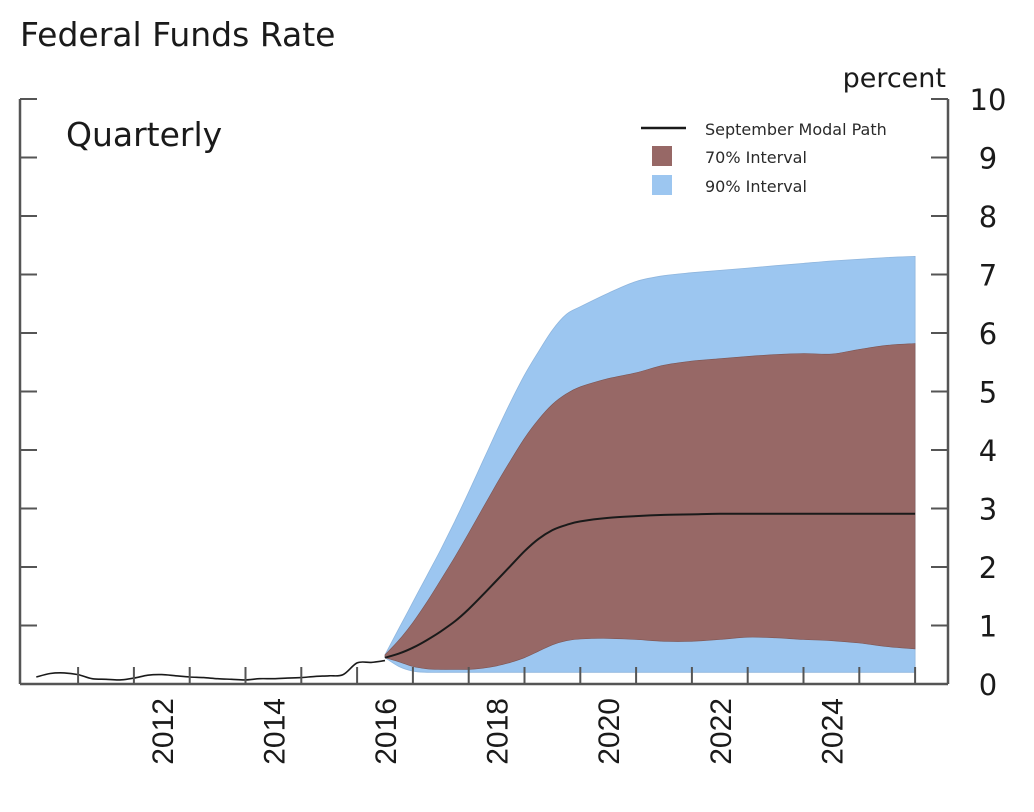 The width and height of the screenshot is (1034, 812). What do you see at coordinates (662, 156) in the screenshot?
I see `legend-marker-70-interval` at bounding box center [662, 156].